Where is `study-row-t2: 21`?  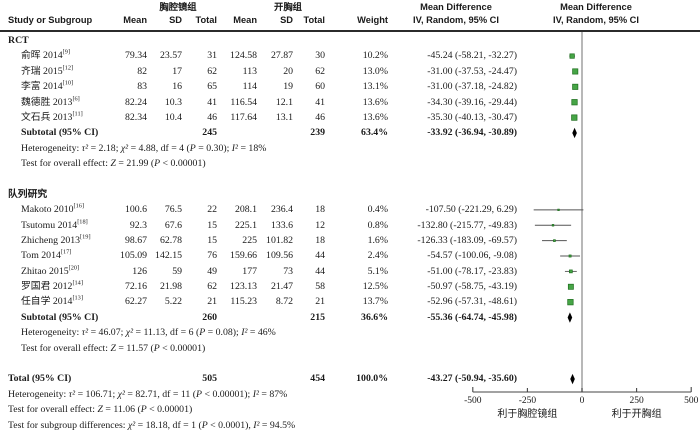 study-row-t2: 21 is located at coordinates (320, 302).